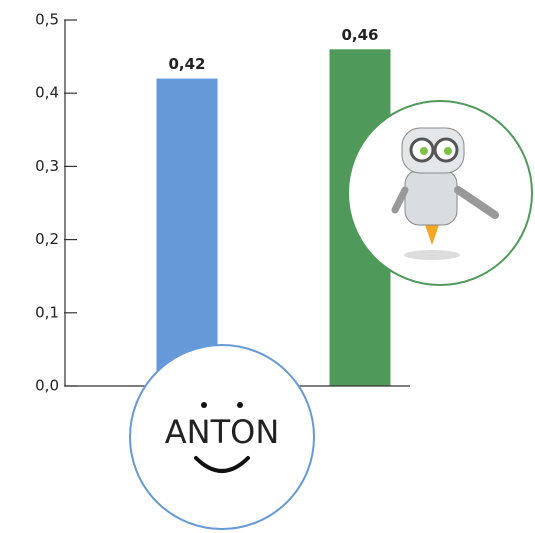 The image size is (535, 533). Describe the element at coordinates (432, 235) in the screenshot. I see `robot-flame` at that location.